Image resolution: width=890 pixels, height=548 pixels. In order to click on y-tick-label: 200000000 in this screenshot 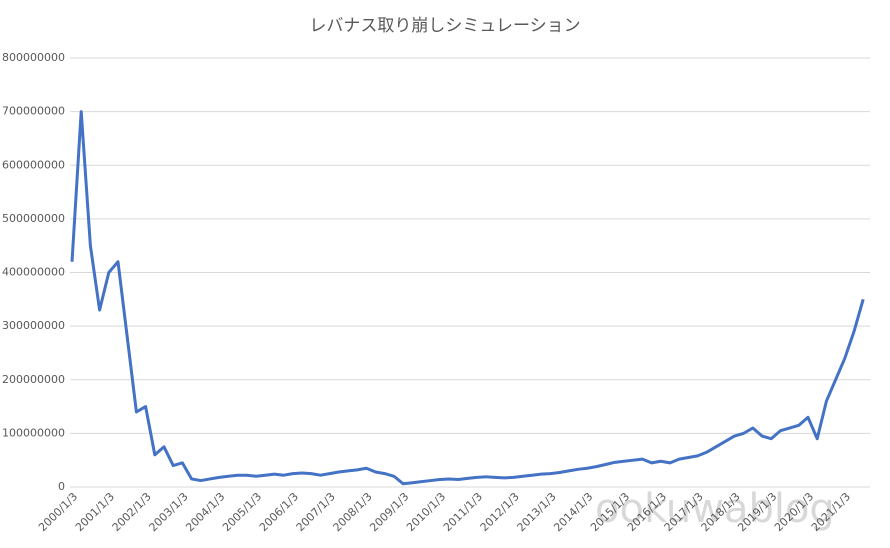, I will do `click(33, 379)`.